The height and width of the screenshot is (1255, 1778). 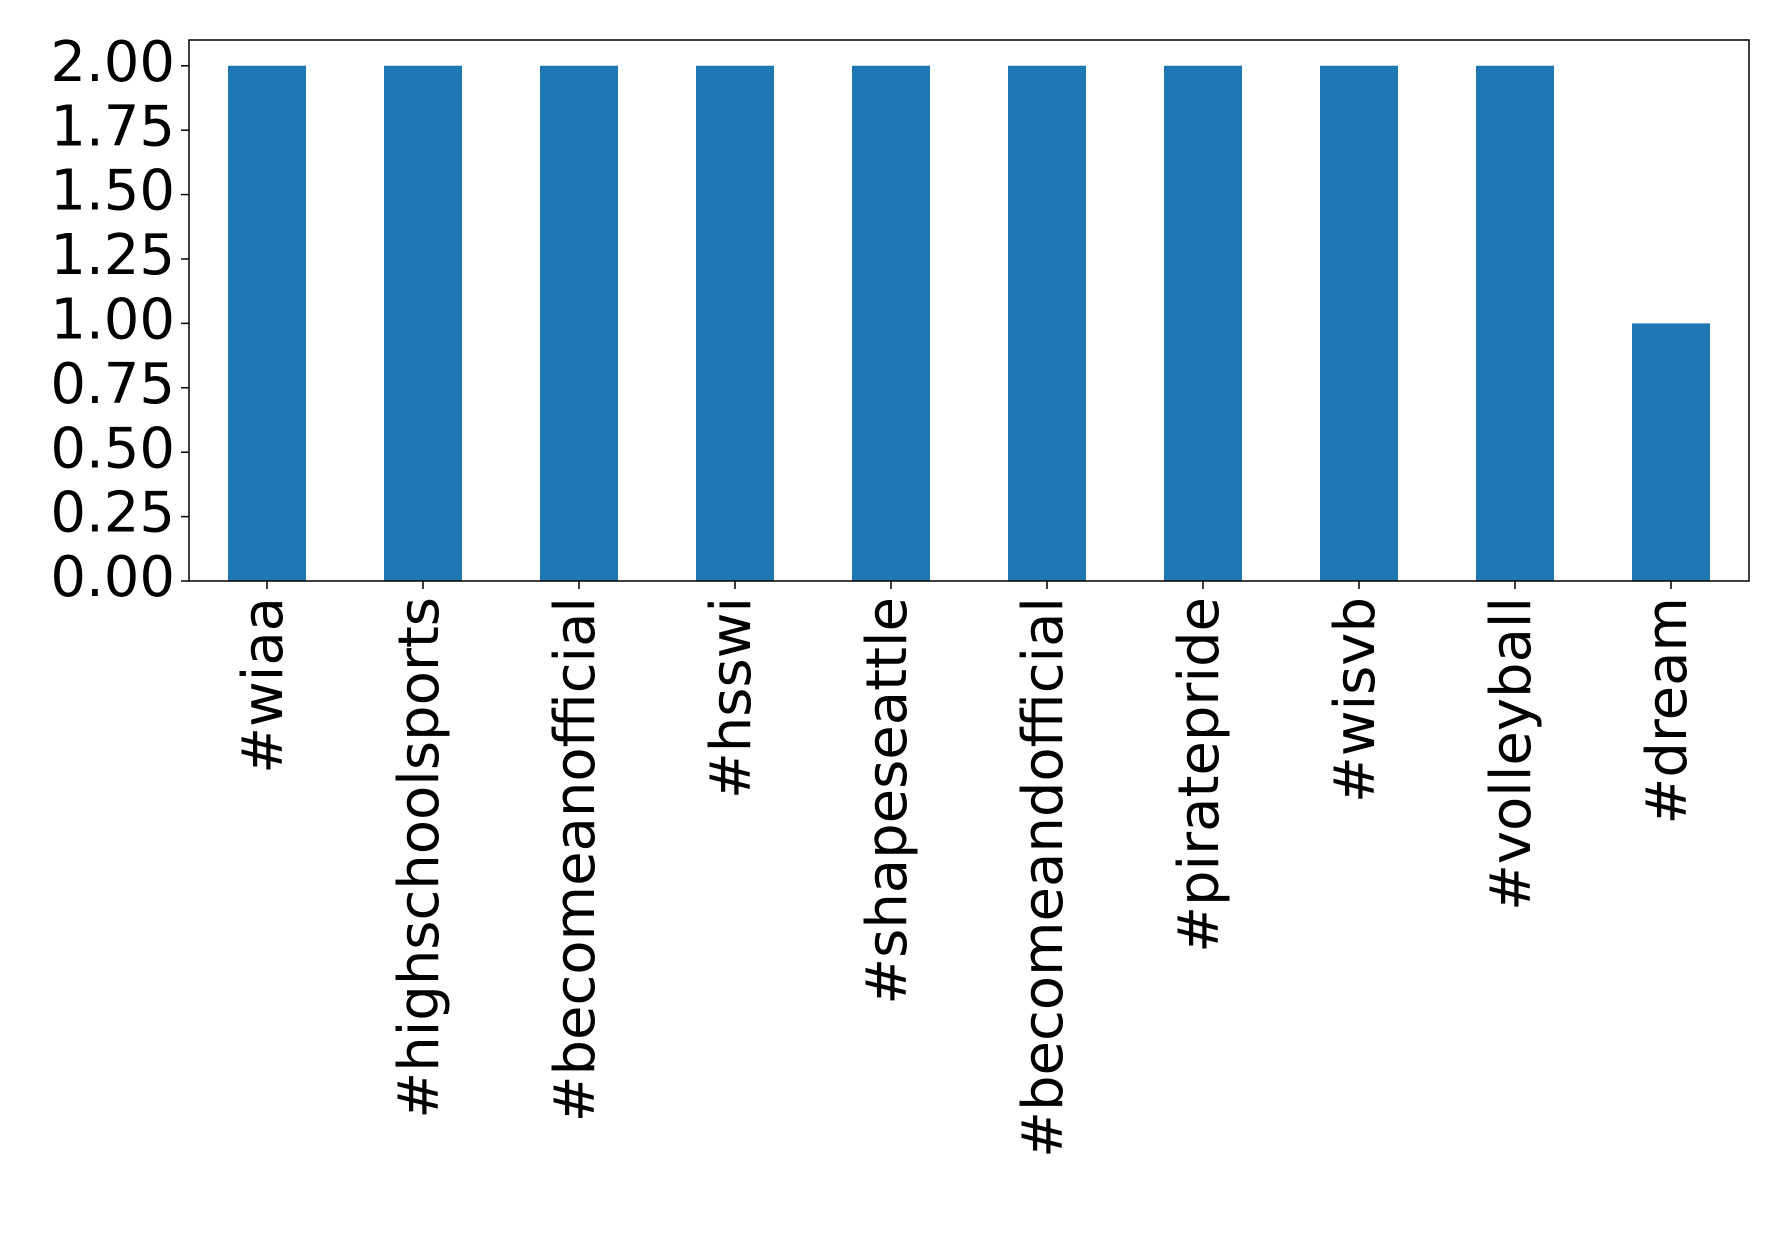 I want to click on x-tick-label: #piratepride, so click(x=1199, y=775).